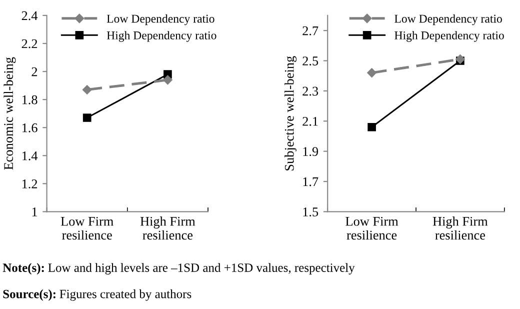 This screenshot has height=309, width=520. Describe the element at coordinates (30, 155) in the screenshot. I see `y-tick-label: 1.4` at that location.